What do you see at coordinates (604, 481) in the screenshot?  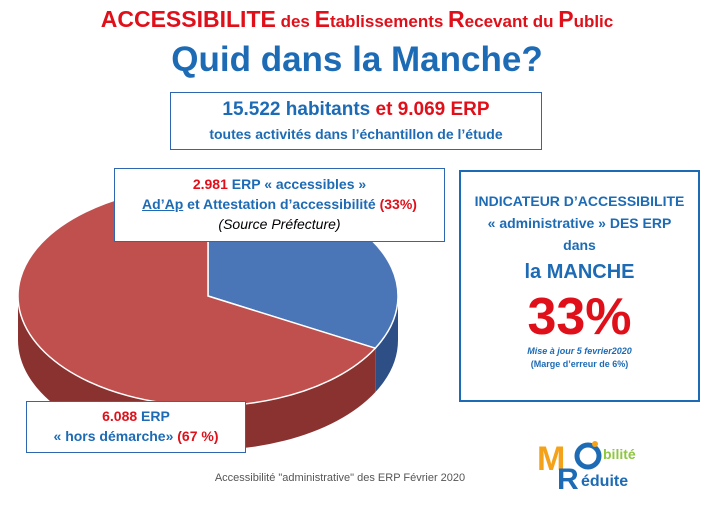 I see `logo-text2: éduite` at bounding box center [604, 481].